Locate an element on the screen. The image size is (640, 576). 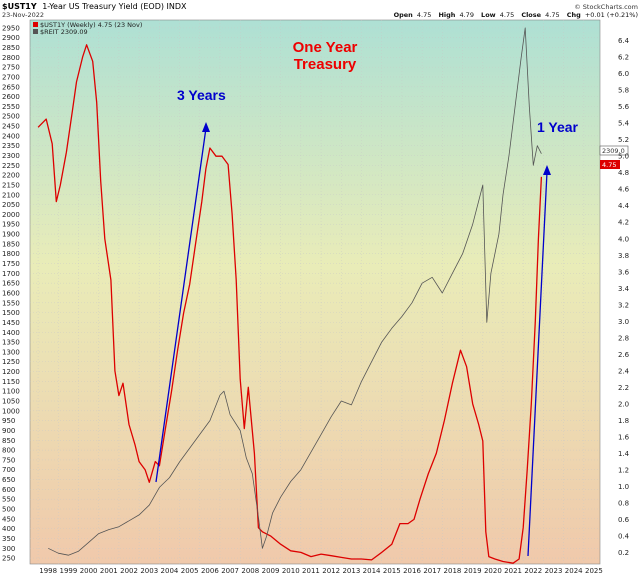
left-tick-label: 2100 is located at coordinates (11, 195).